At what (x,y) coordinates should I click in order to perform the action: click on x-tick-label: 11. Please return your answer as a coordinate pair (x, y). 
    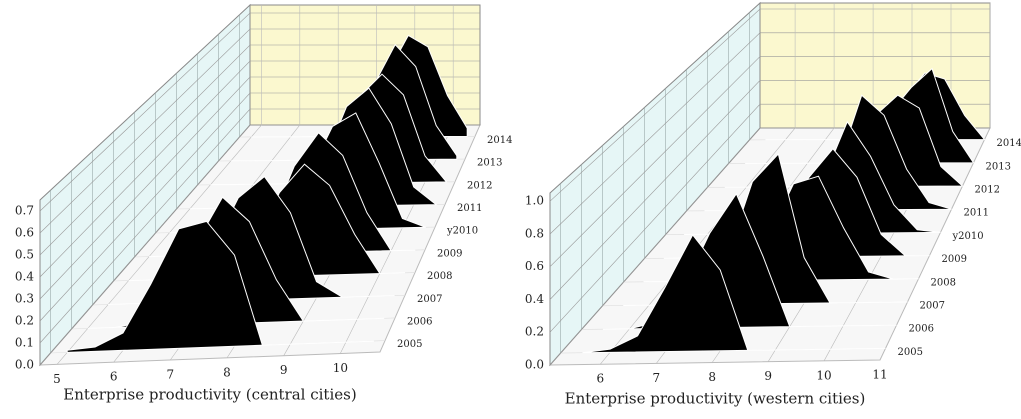
    Looking at the image, I should click on (879, 375).